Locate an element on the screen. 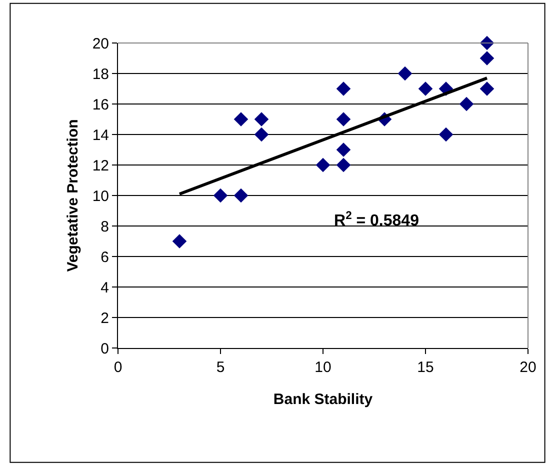  annotation: R$^{2}$ = 0.5849 is located at coordinates (377, 220).